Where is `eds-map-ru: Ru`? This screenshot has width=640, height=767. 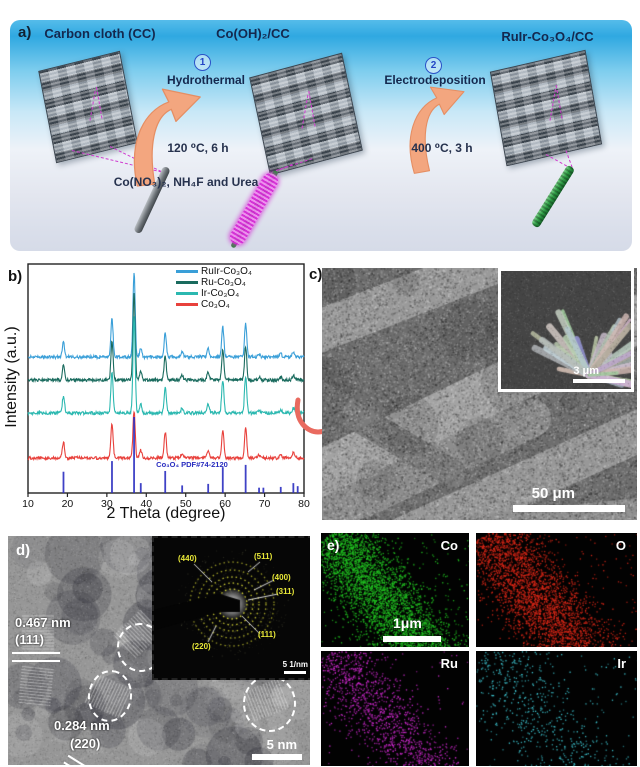 eds-map-ru: Ru is located at coordinates (395, 708).